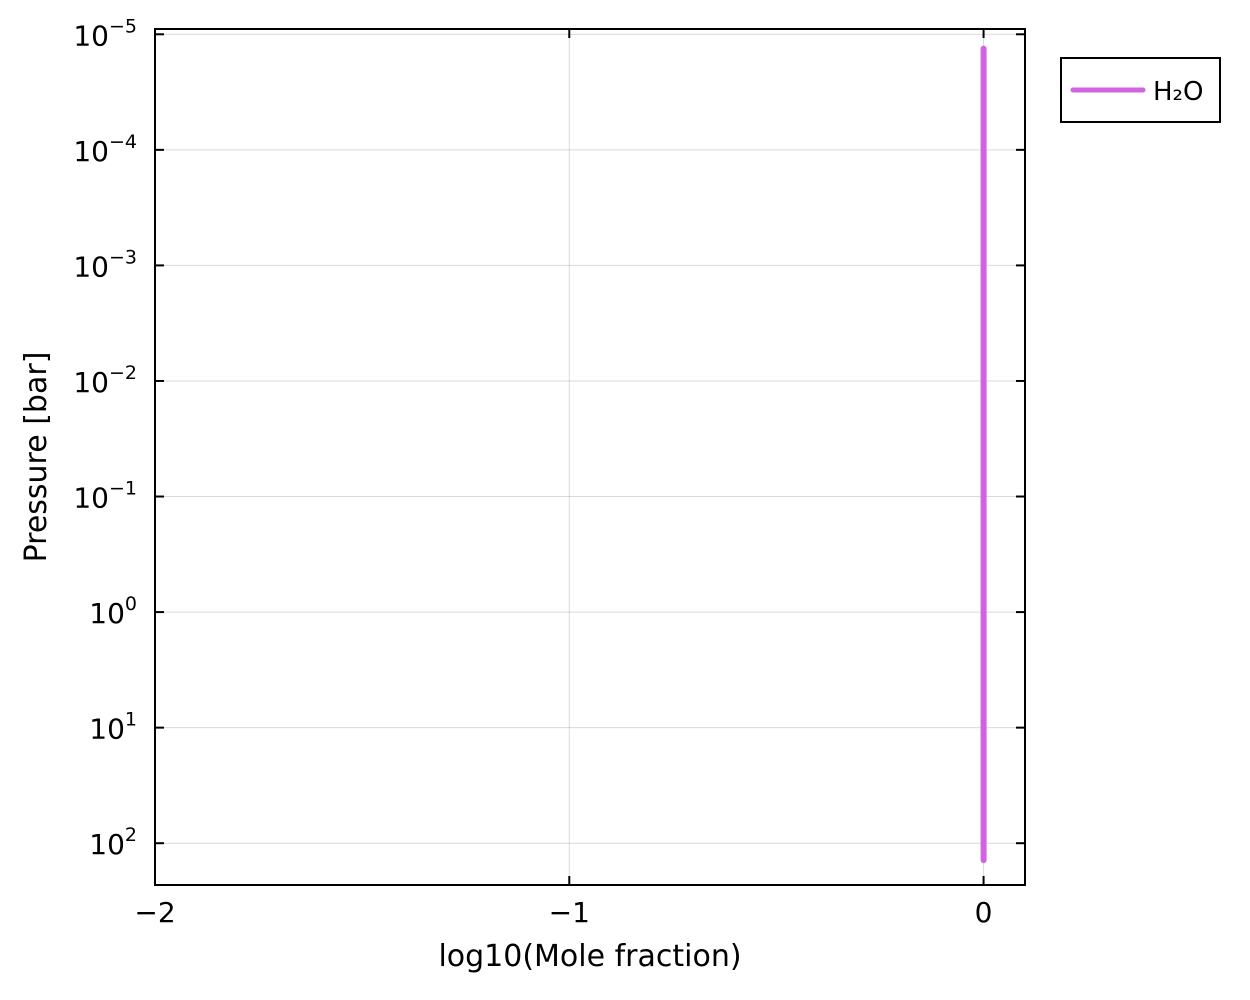 This screenshot has height=1000, width=1250. What do you see at coordinates (123, 142) in the screenshot?
I see `y-tick-label-exponent: −4` at bounding box center [123, 142].